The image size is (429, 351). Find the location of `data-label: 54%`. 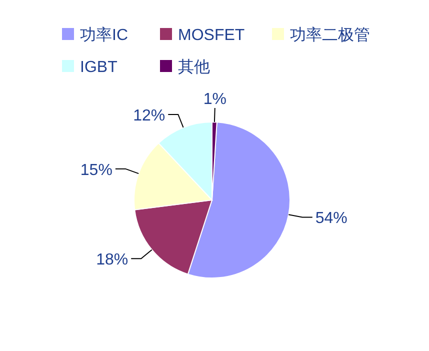

data-label: 54% is located at coordinates (331, 219).